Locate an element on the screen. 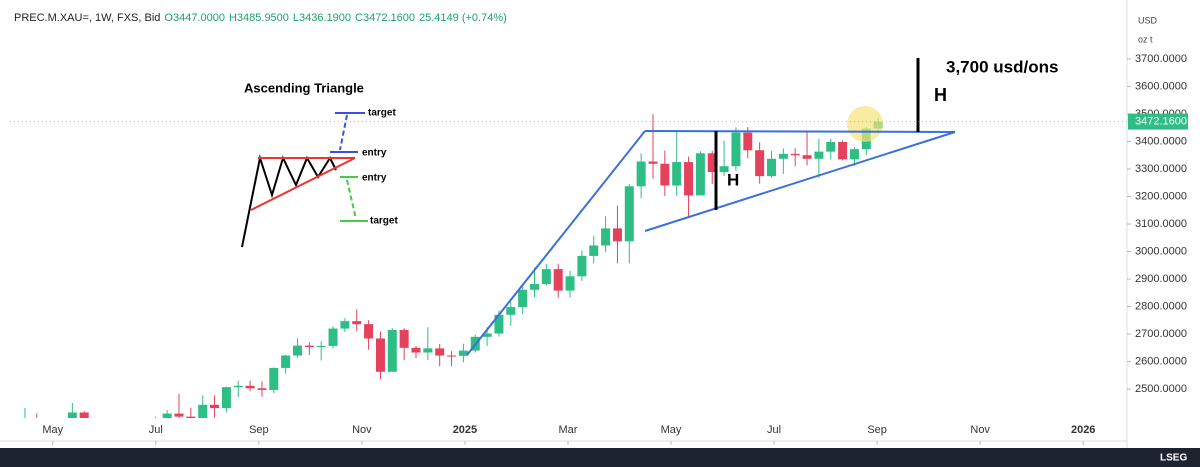  y-tick-label: 2800.0000 is located at coordinates (1161, 306).